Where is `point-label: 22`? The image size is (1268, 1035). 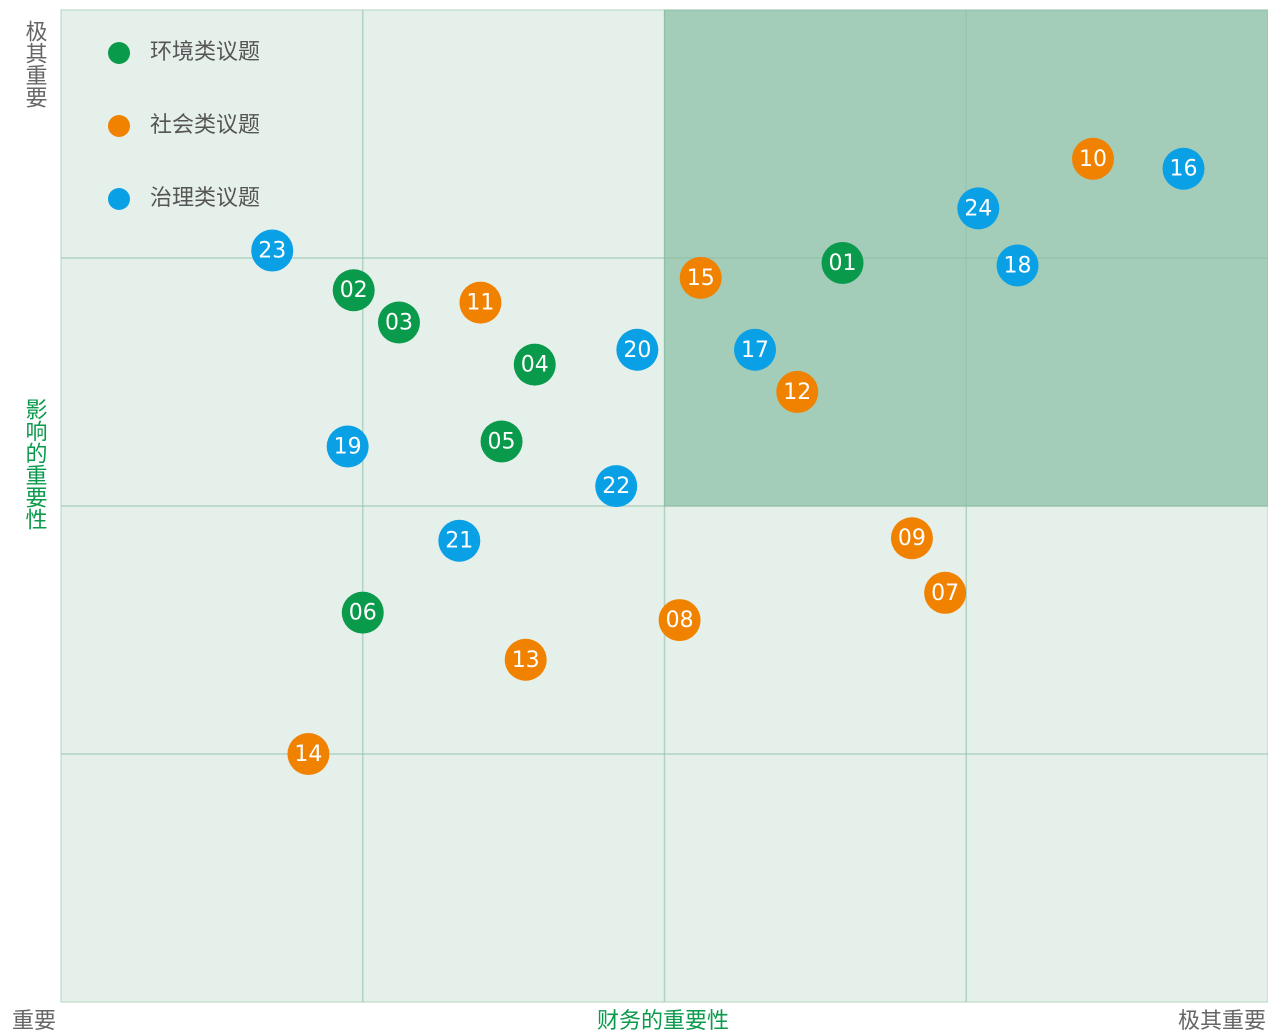 point-label: 22 is located at coordinates (616, 486).